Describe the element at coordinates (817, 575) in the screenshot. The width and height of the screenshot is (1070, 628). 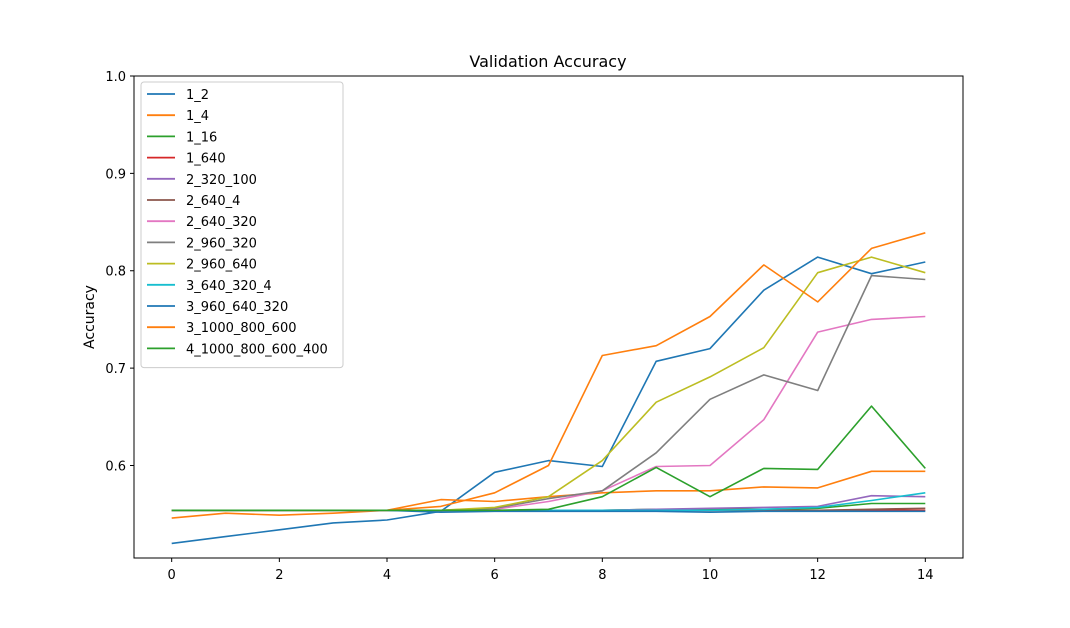
I see `x-tick-label: 12` at that location.